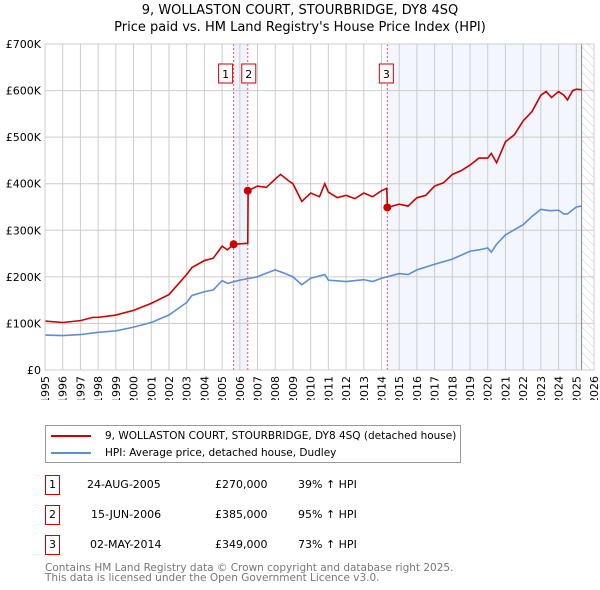 This screenshot has height=590, width=600. Describe the element at coordinates (559, 388) in the screenshot. I see `x-tick-label: 2024` at that location.